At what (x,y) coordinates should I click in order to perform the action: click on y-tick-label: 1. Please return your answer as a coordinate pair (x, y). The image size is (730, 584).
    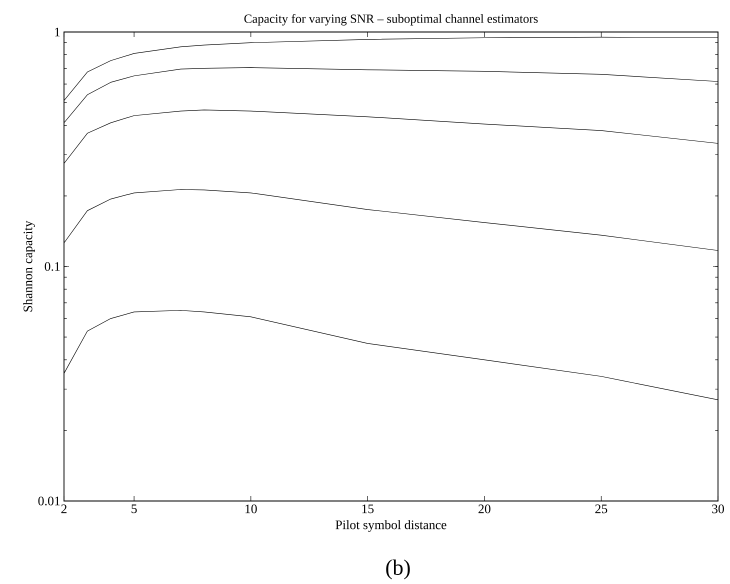
    Looking at the image, I should click on (57, 32).